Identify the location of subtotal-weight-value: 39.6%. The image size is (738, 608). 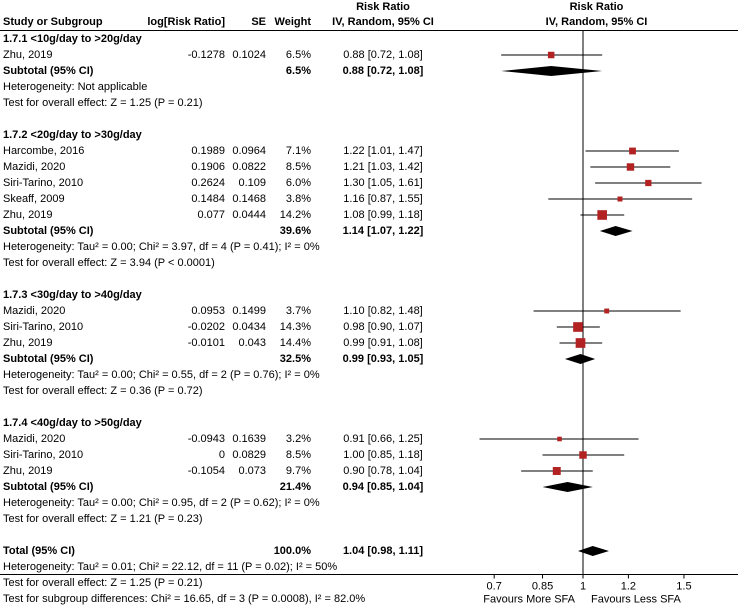
(295, 231).